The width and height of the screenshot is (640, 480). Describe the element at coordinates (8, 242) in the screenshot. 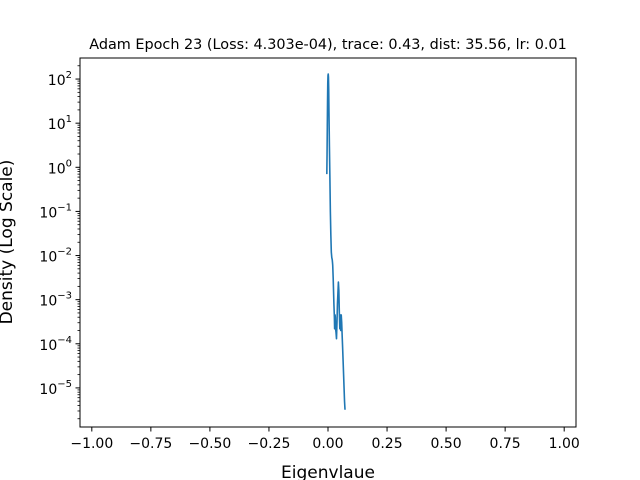

I see `y-axis-label: Density (Log Scale)` at that location.